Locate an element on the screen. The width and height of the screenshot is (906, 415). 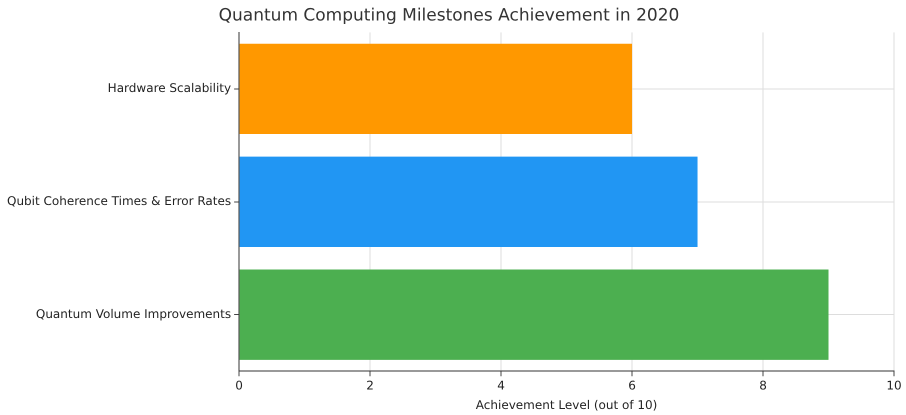
x-tick-label: 8 is located at coordinates (763, 385).